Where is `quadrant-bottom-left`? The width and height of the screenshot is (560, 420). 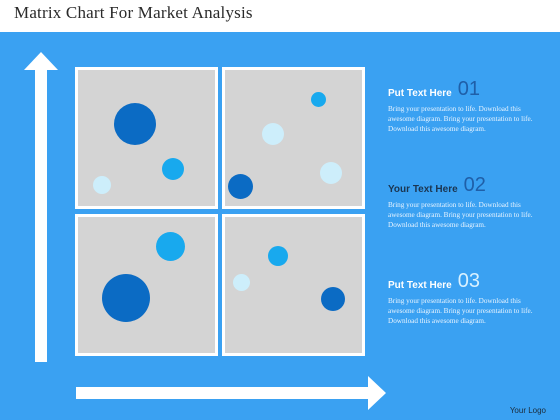
quadrant-bottom-left is located at coordinates (146, 285).